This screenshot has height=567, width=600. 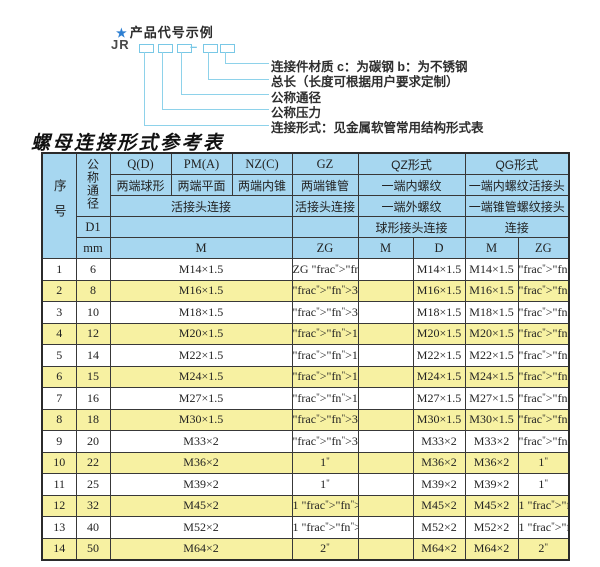 I want to click on qg-zg-cell: "frac">"fn">1"fd">2", so click(x=543, y=398).